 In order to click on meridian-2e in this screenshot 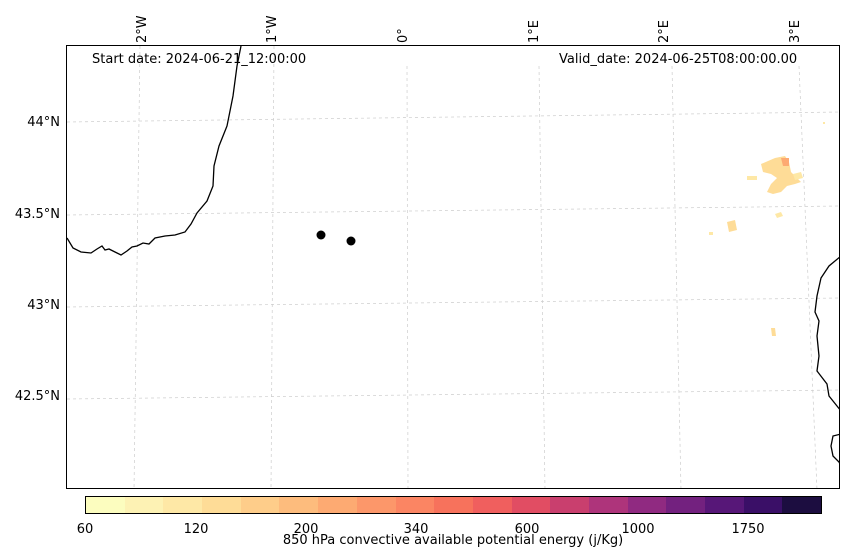, I will do `click(676, 276)`.